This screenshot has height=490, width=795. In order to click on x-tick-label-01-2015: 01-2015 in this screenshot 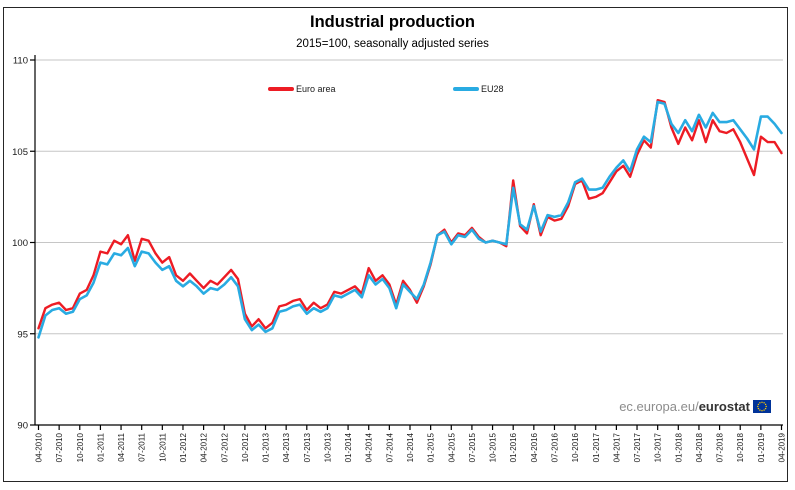, I will do `click(431, 447)`.